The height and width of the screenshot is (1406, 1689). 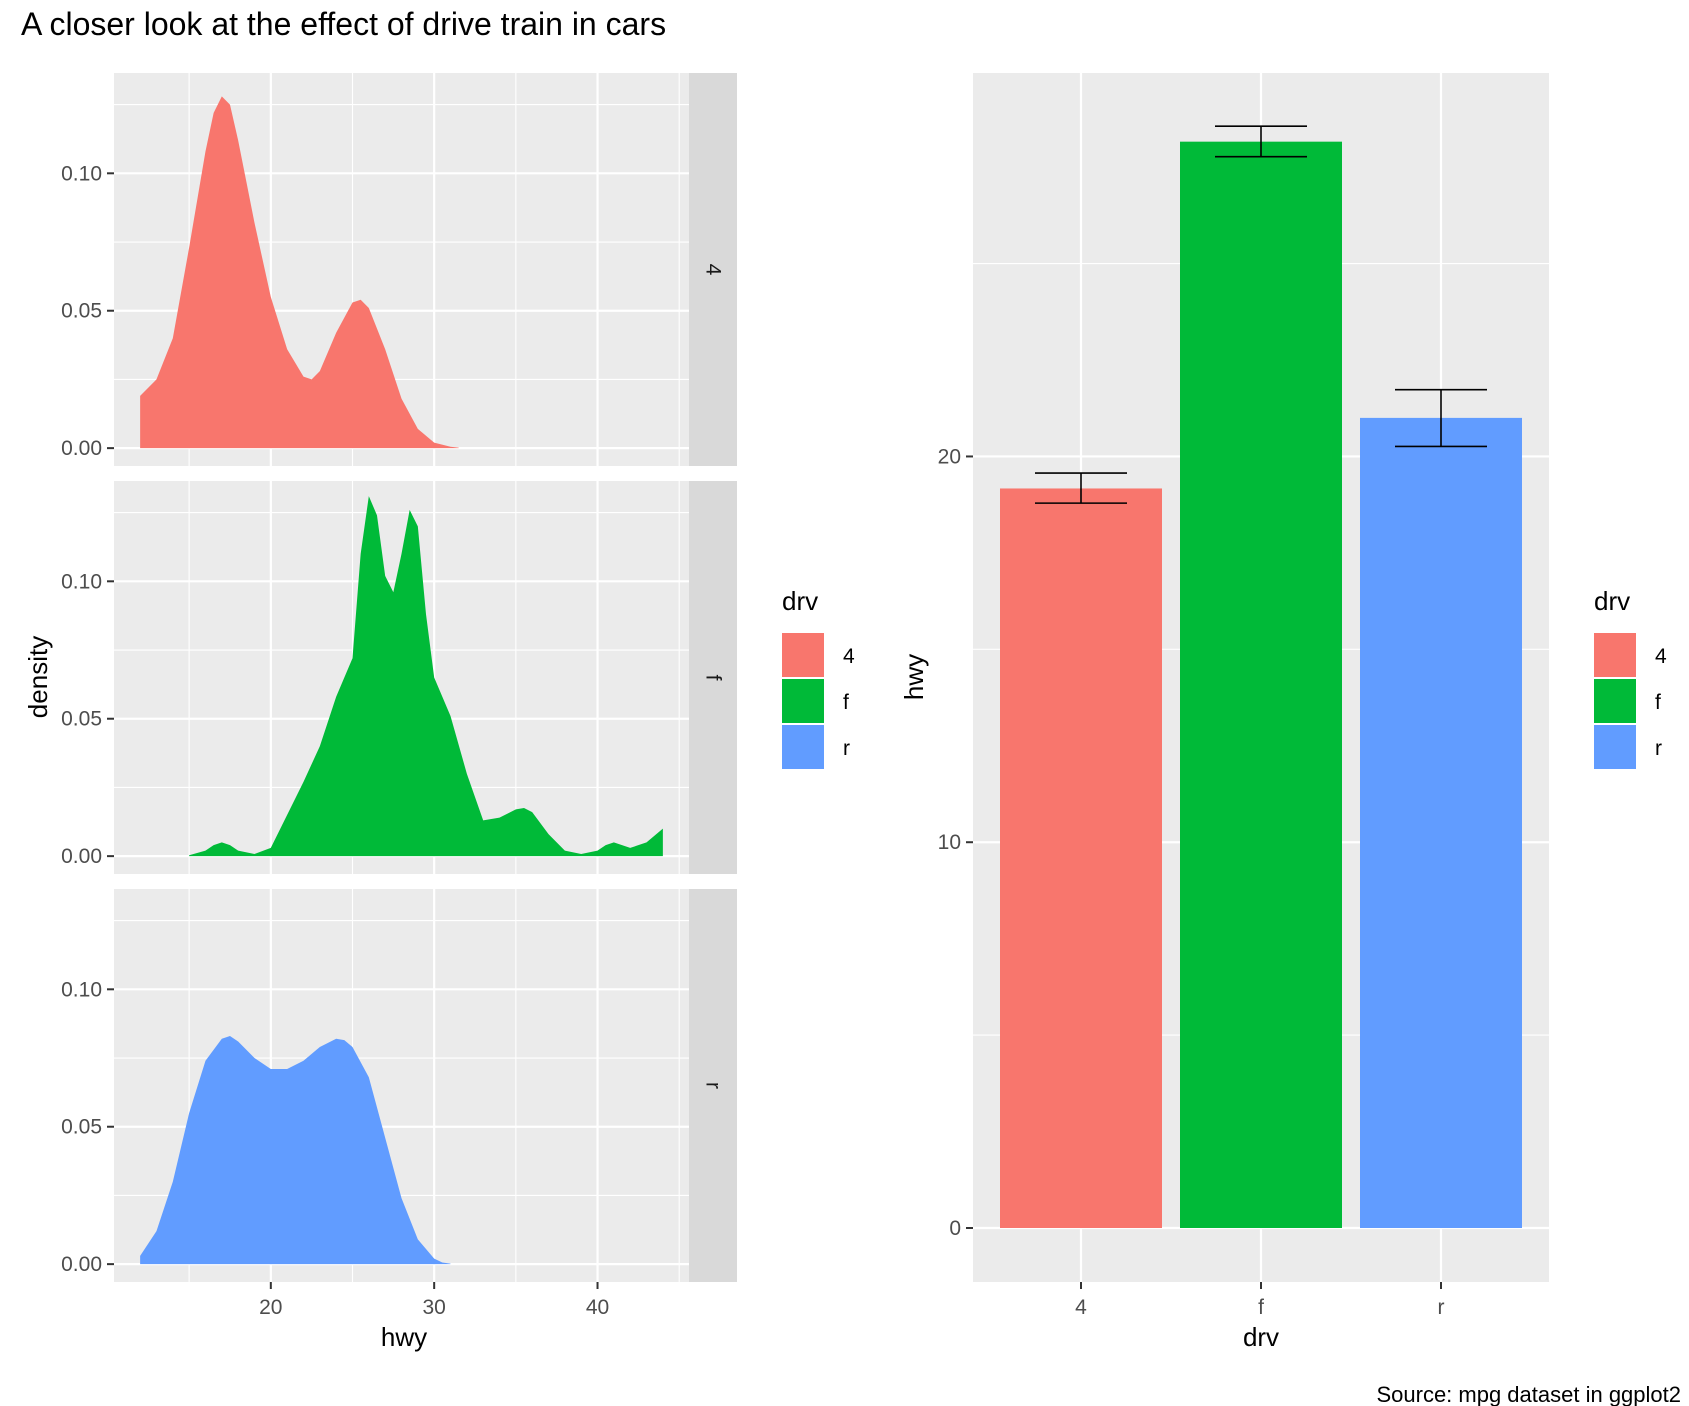 I want to click on facet-panel-r: 0.00 0.05 0.10 r, so click(x=399, y=1085).